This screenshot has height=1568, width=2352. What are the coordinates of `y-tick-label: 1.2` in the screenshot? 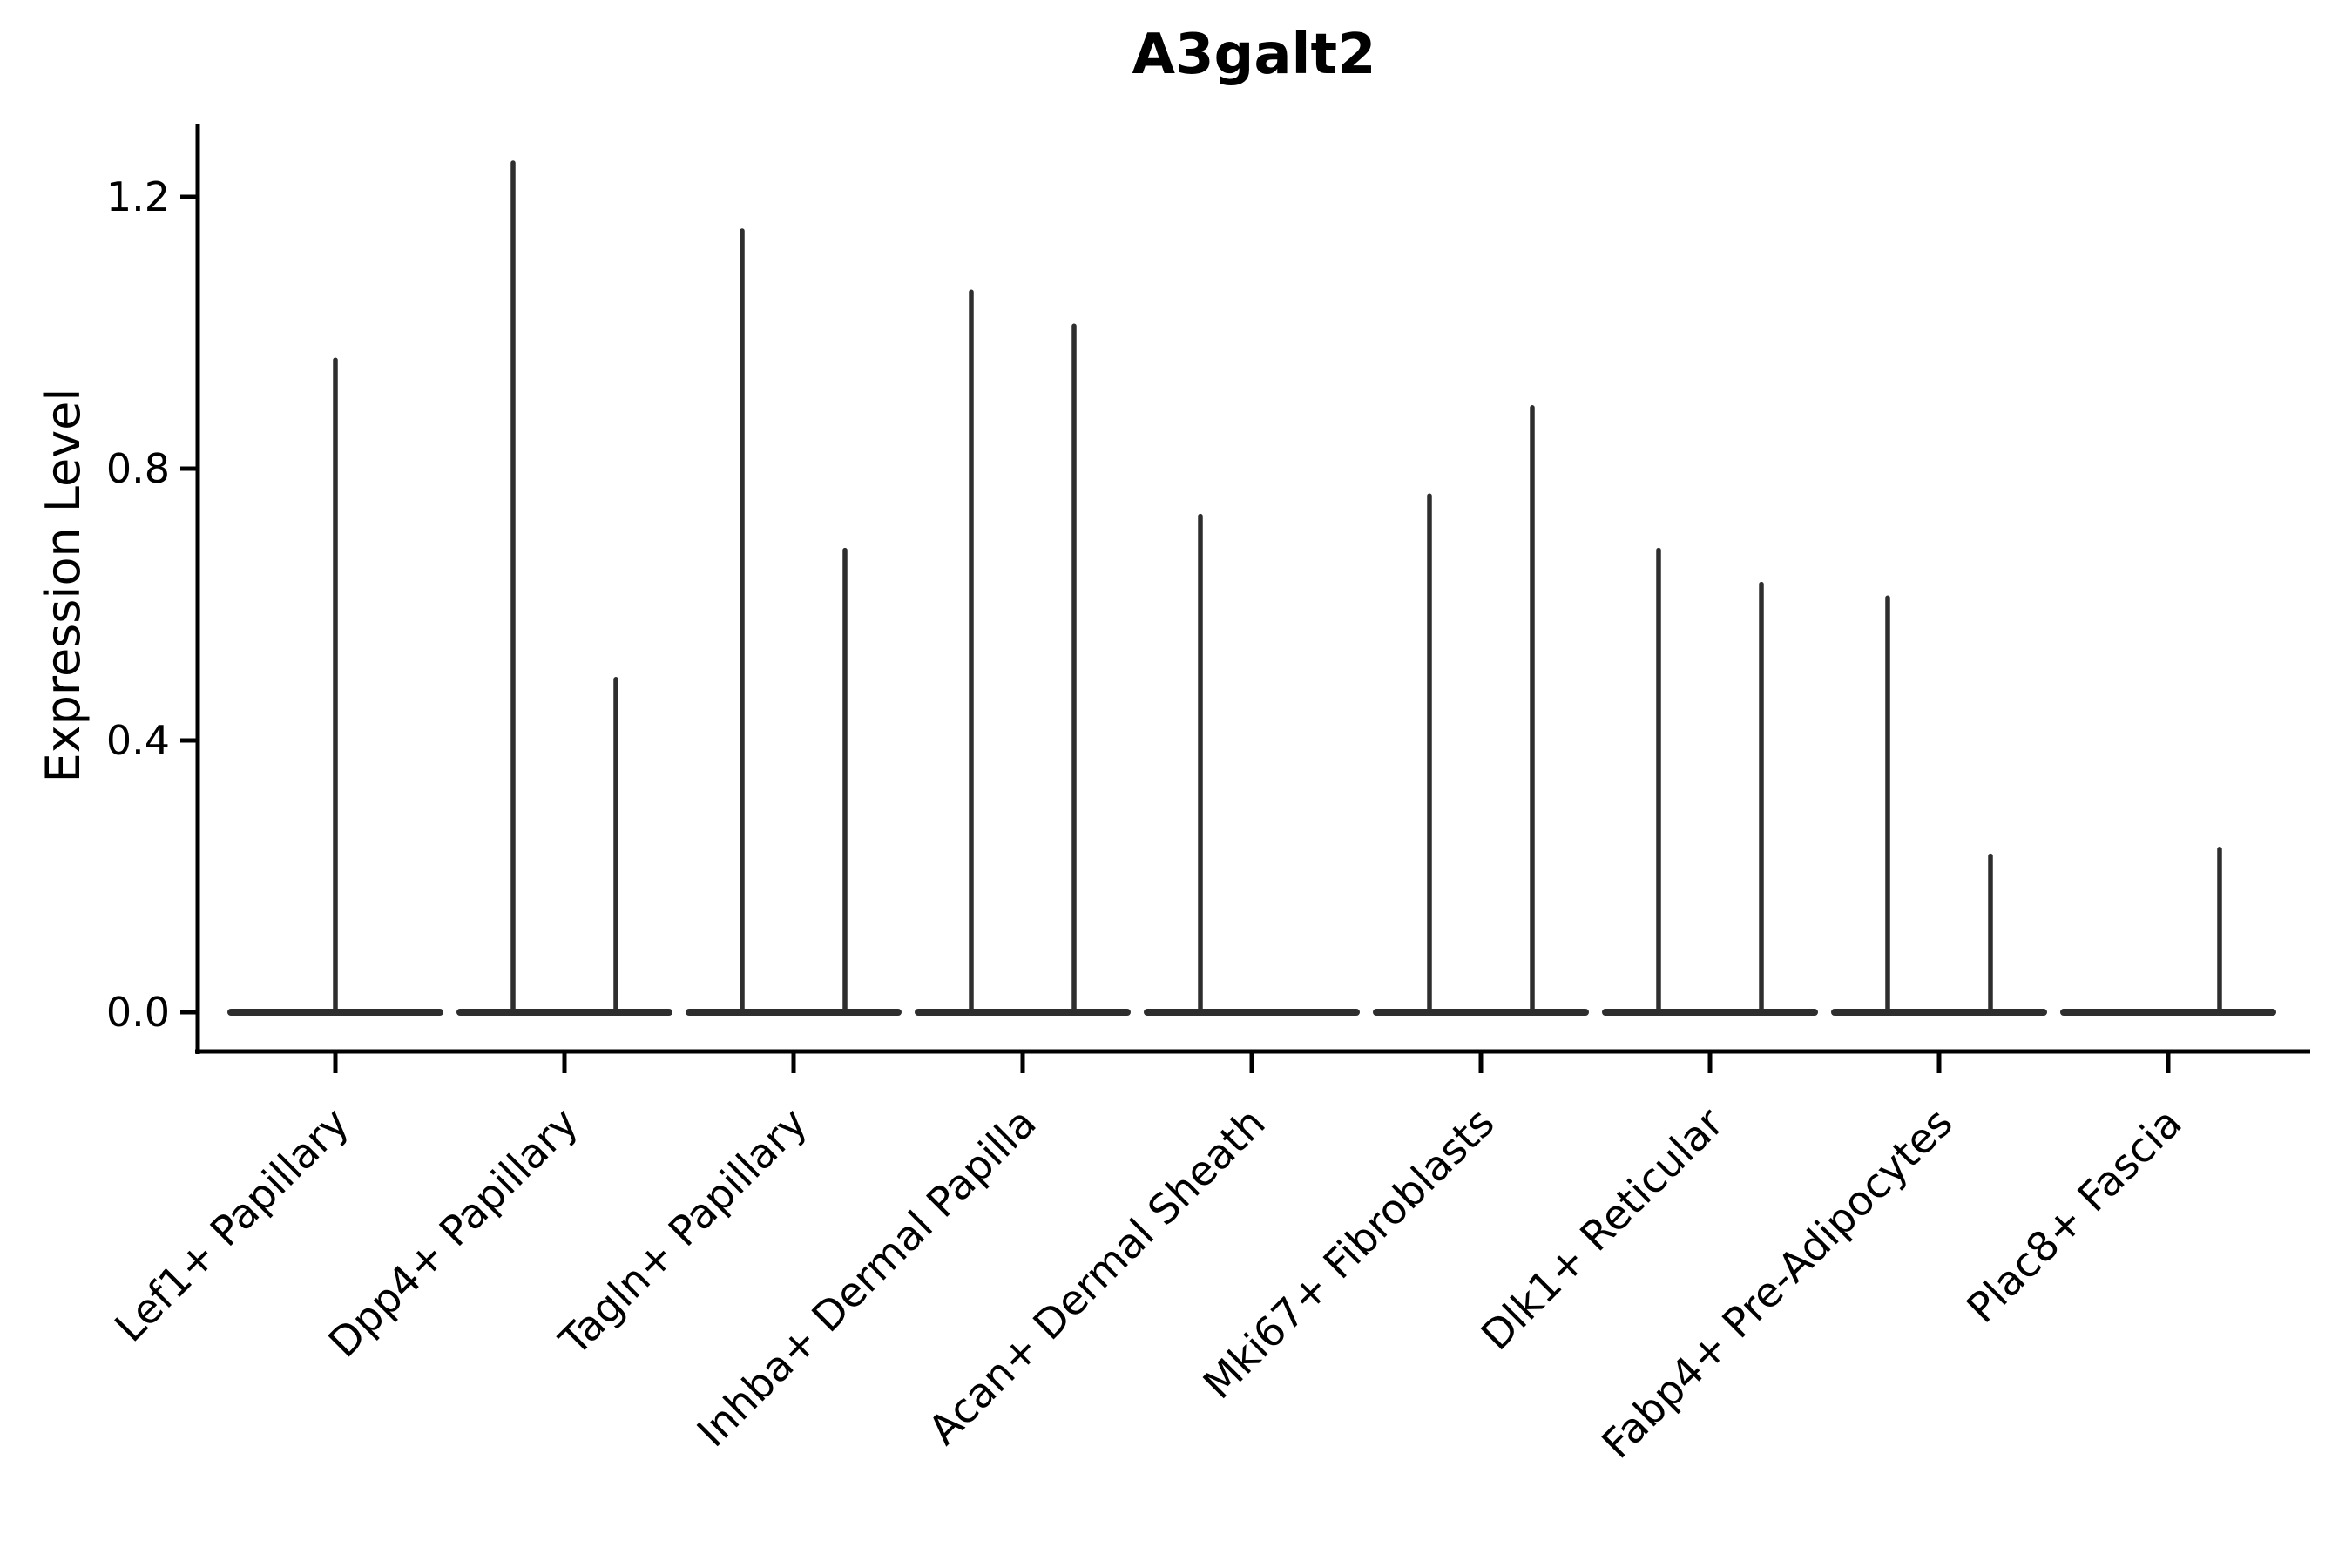 It's located at (138, 196).